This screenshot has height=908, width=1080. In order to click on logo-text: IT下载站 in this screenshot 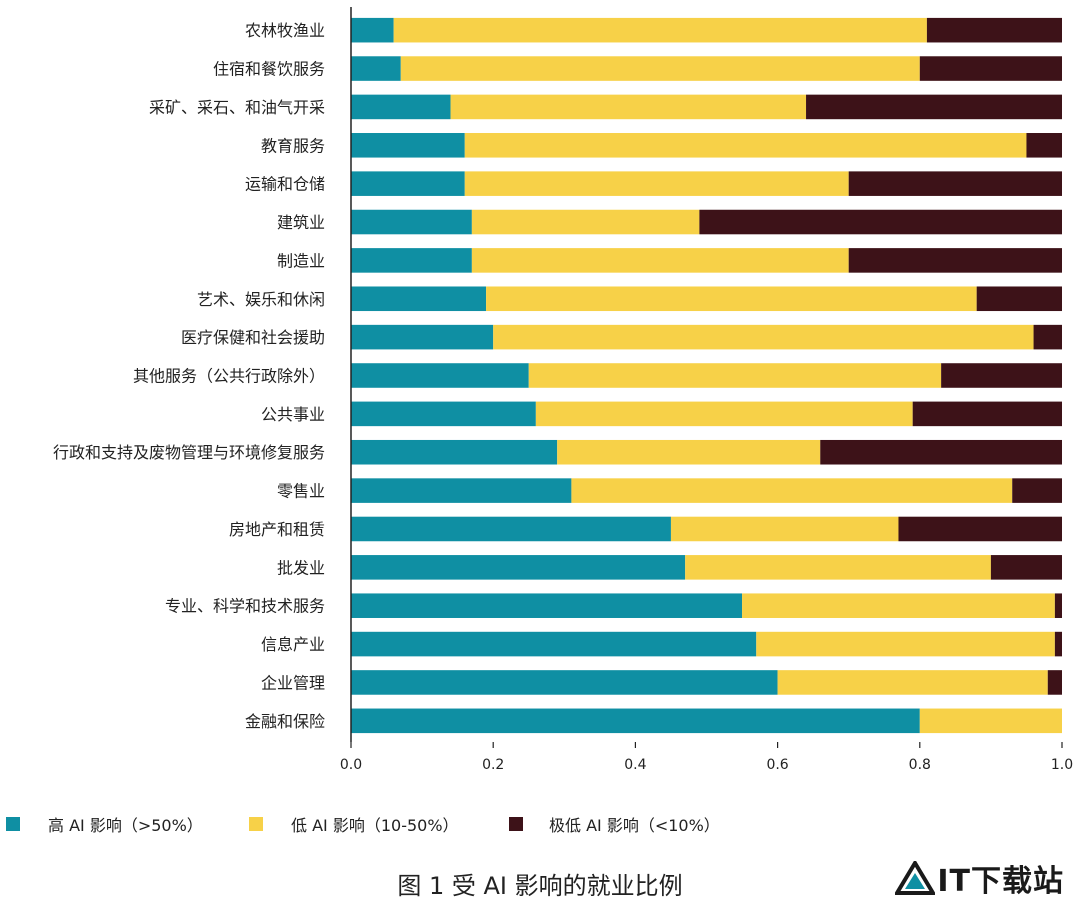, I will do `click(1000, 881)`.